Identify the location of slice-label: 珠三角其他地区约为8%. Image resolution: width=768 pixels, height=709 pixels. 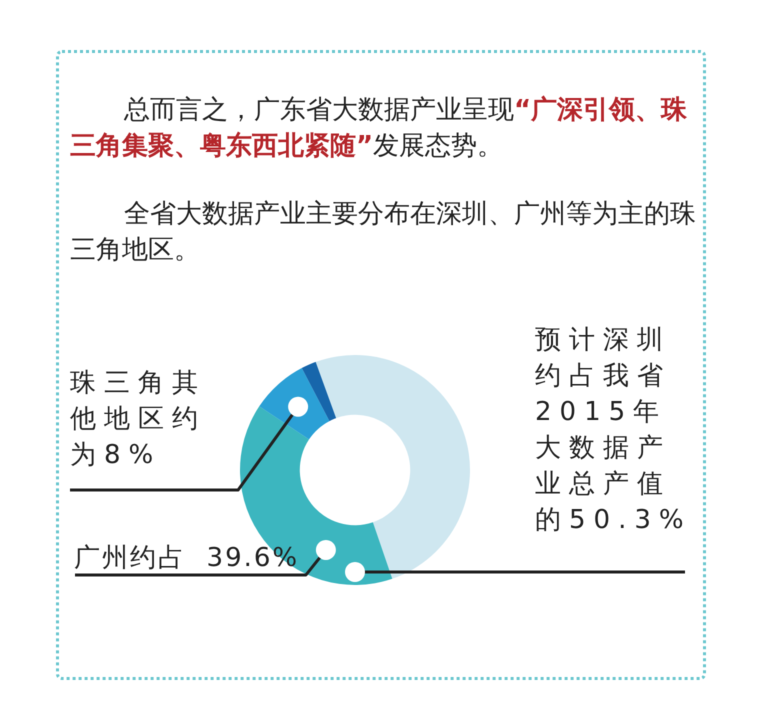
(138, 419).